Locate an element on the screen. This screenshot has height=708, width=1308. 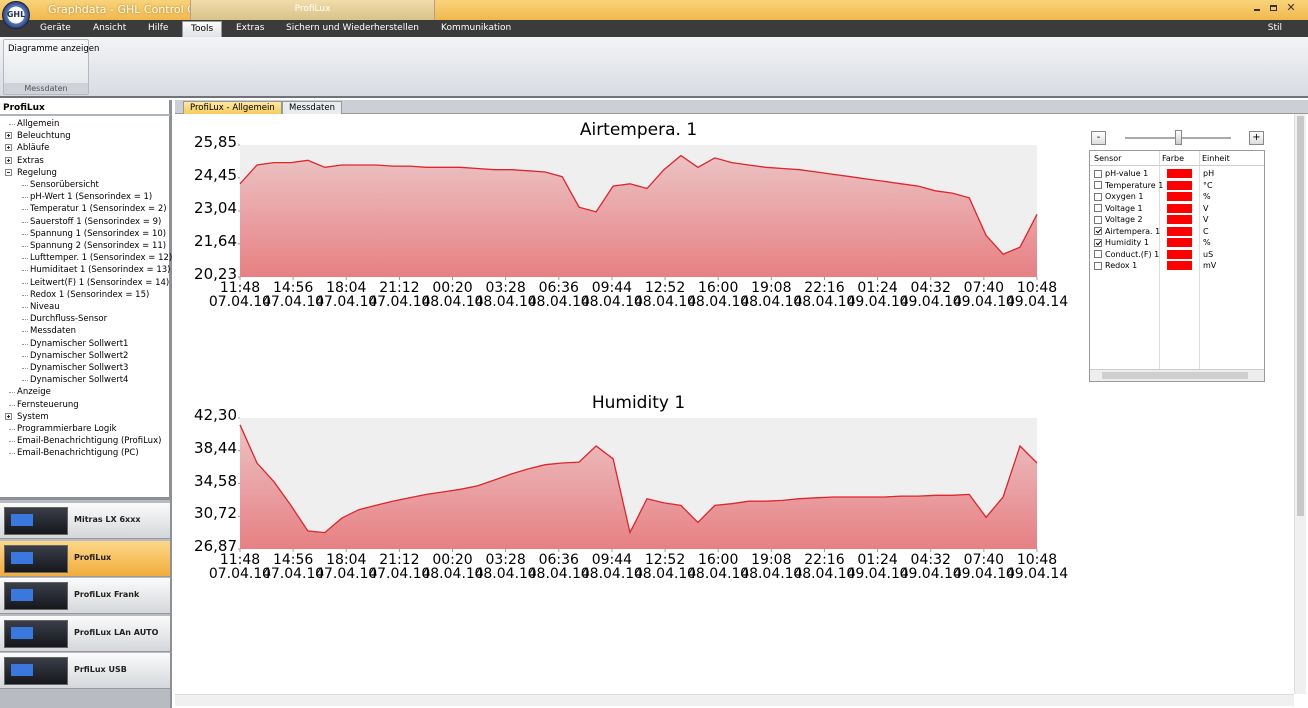
menu-item: Hilfe is located at coordinates (158, 28).